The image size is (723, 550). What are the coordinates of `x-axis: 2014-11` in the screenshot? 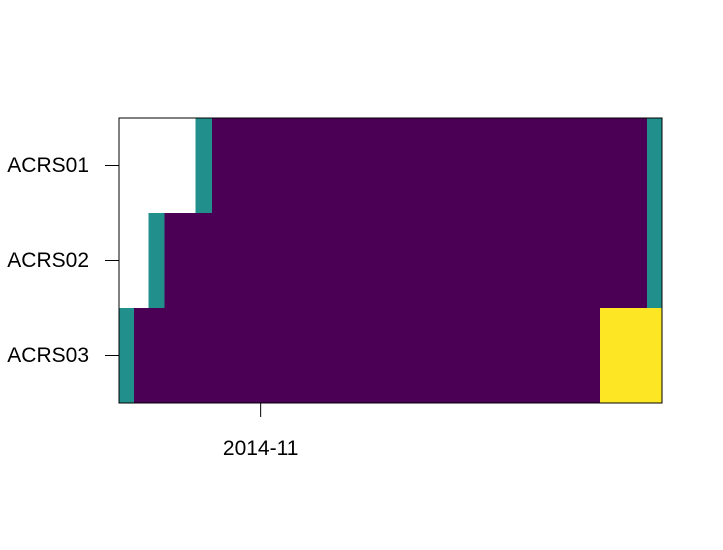 It's located at (261, 431).